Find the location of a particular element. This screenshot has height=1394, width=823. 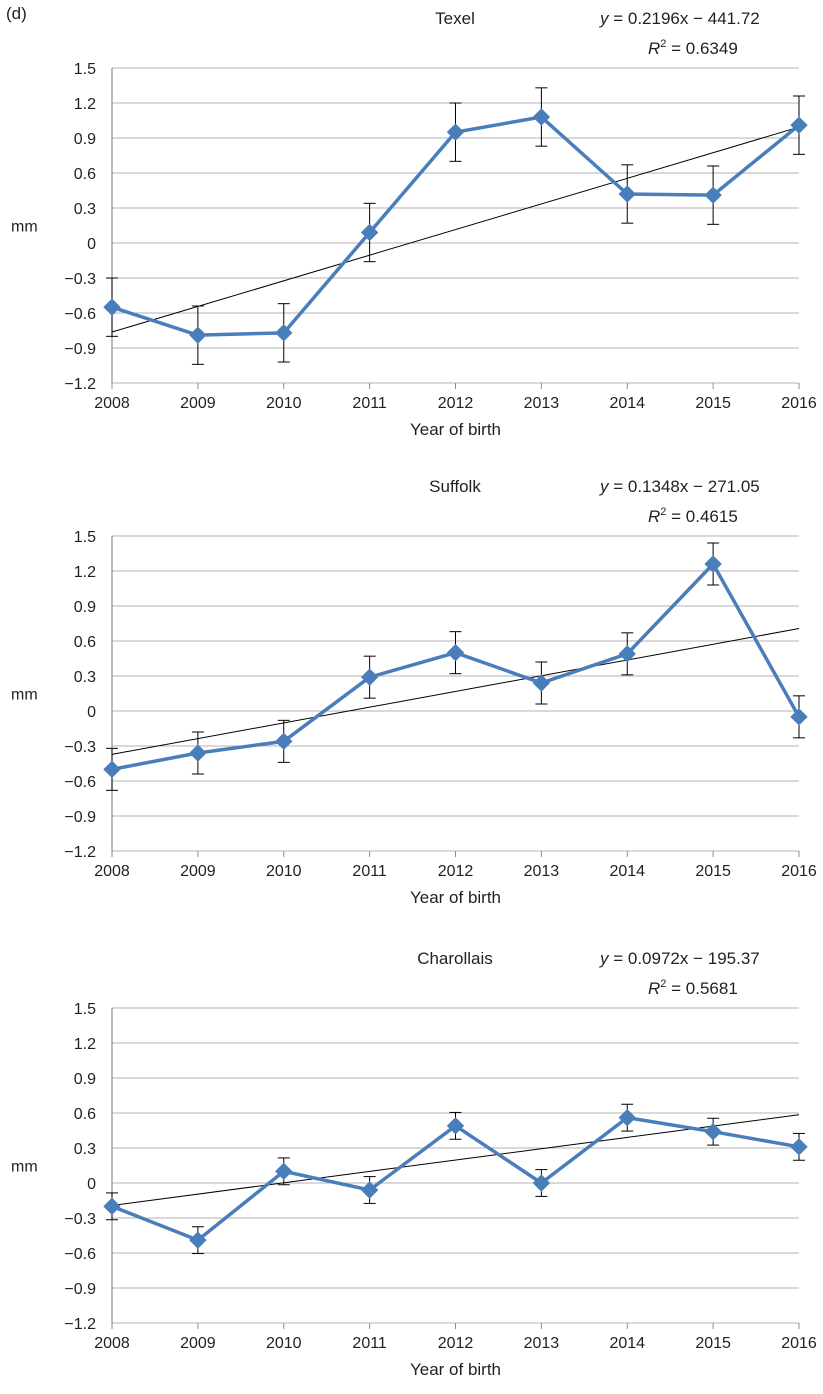

trend-equation: y = 0.2196x − 441.72 is located at coordinates (679, 18).